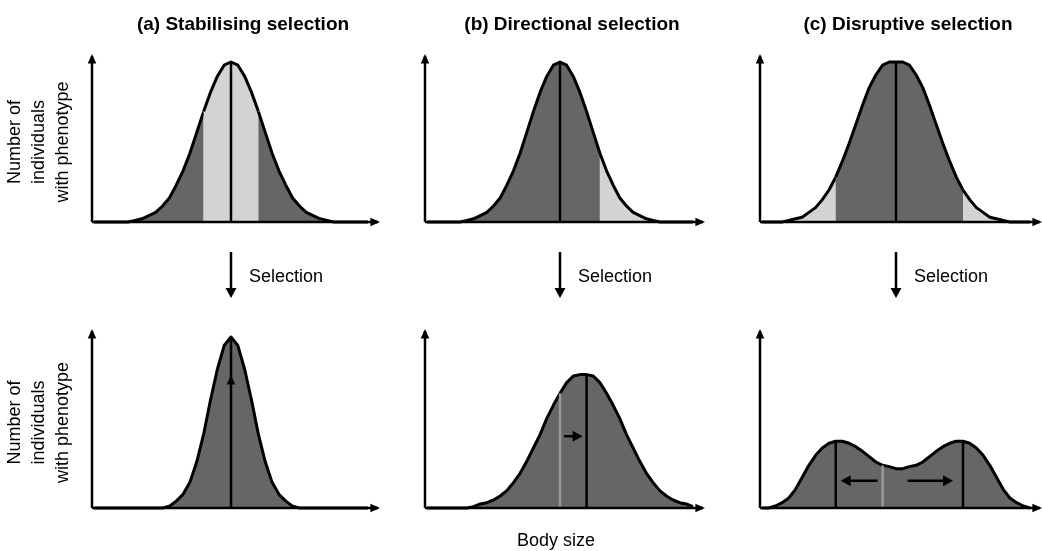 The height and width of the screenshot is (551, 1042). What do you see at coordinates (572, 23) in the screenshot?
I see `chart-title: (b) Directional selection` at bounding box center [572, 23].